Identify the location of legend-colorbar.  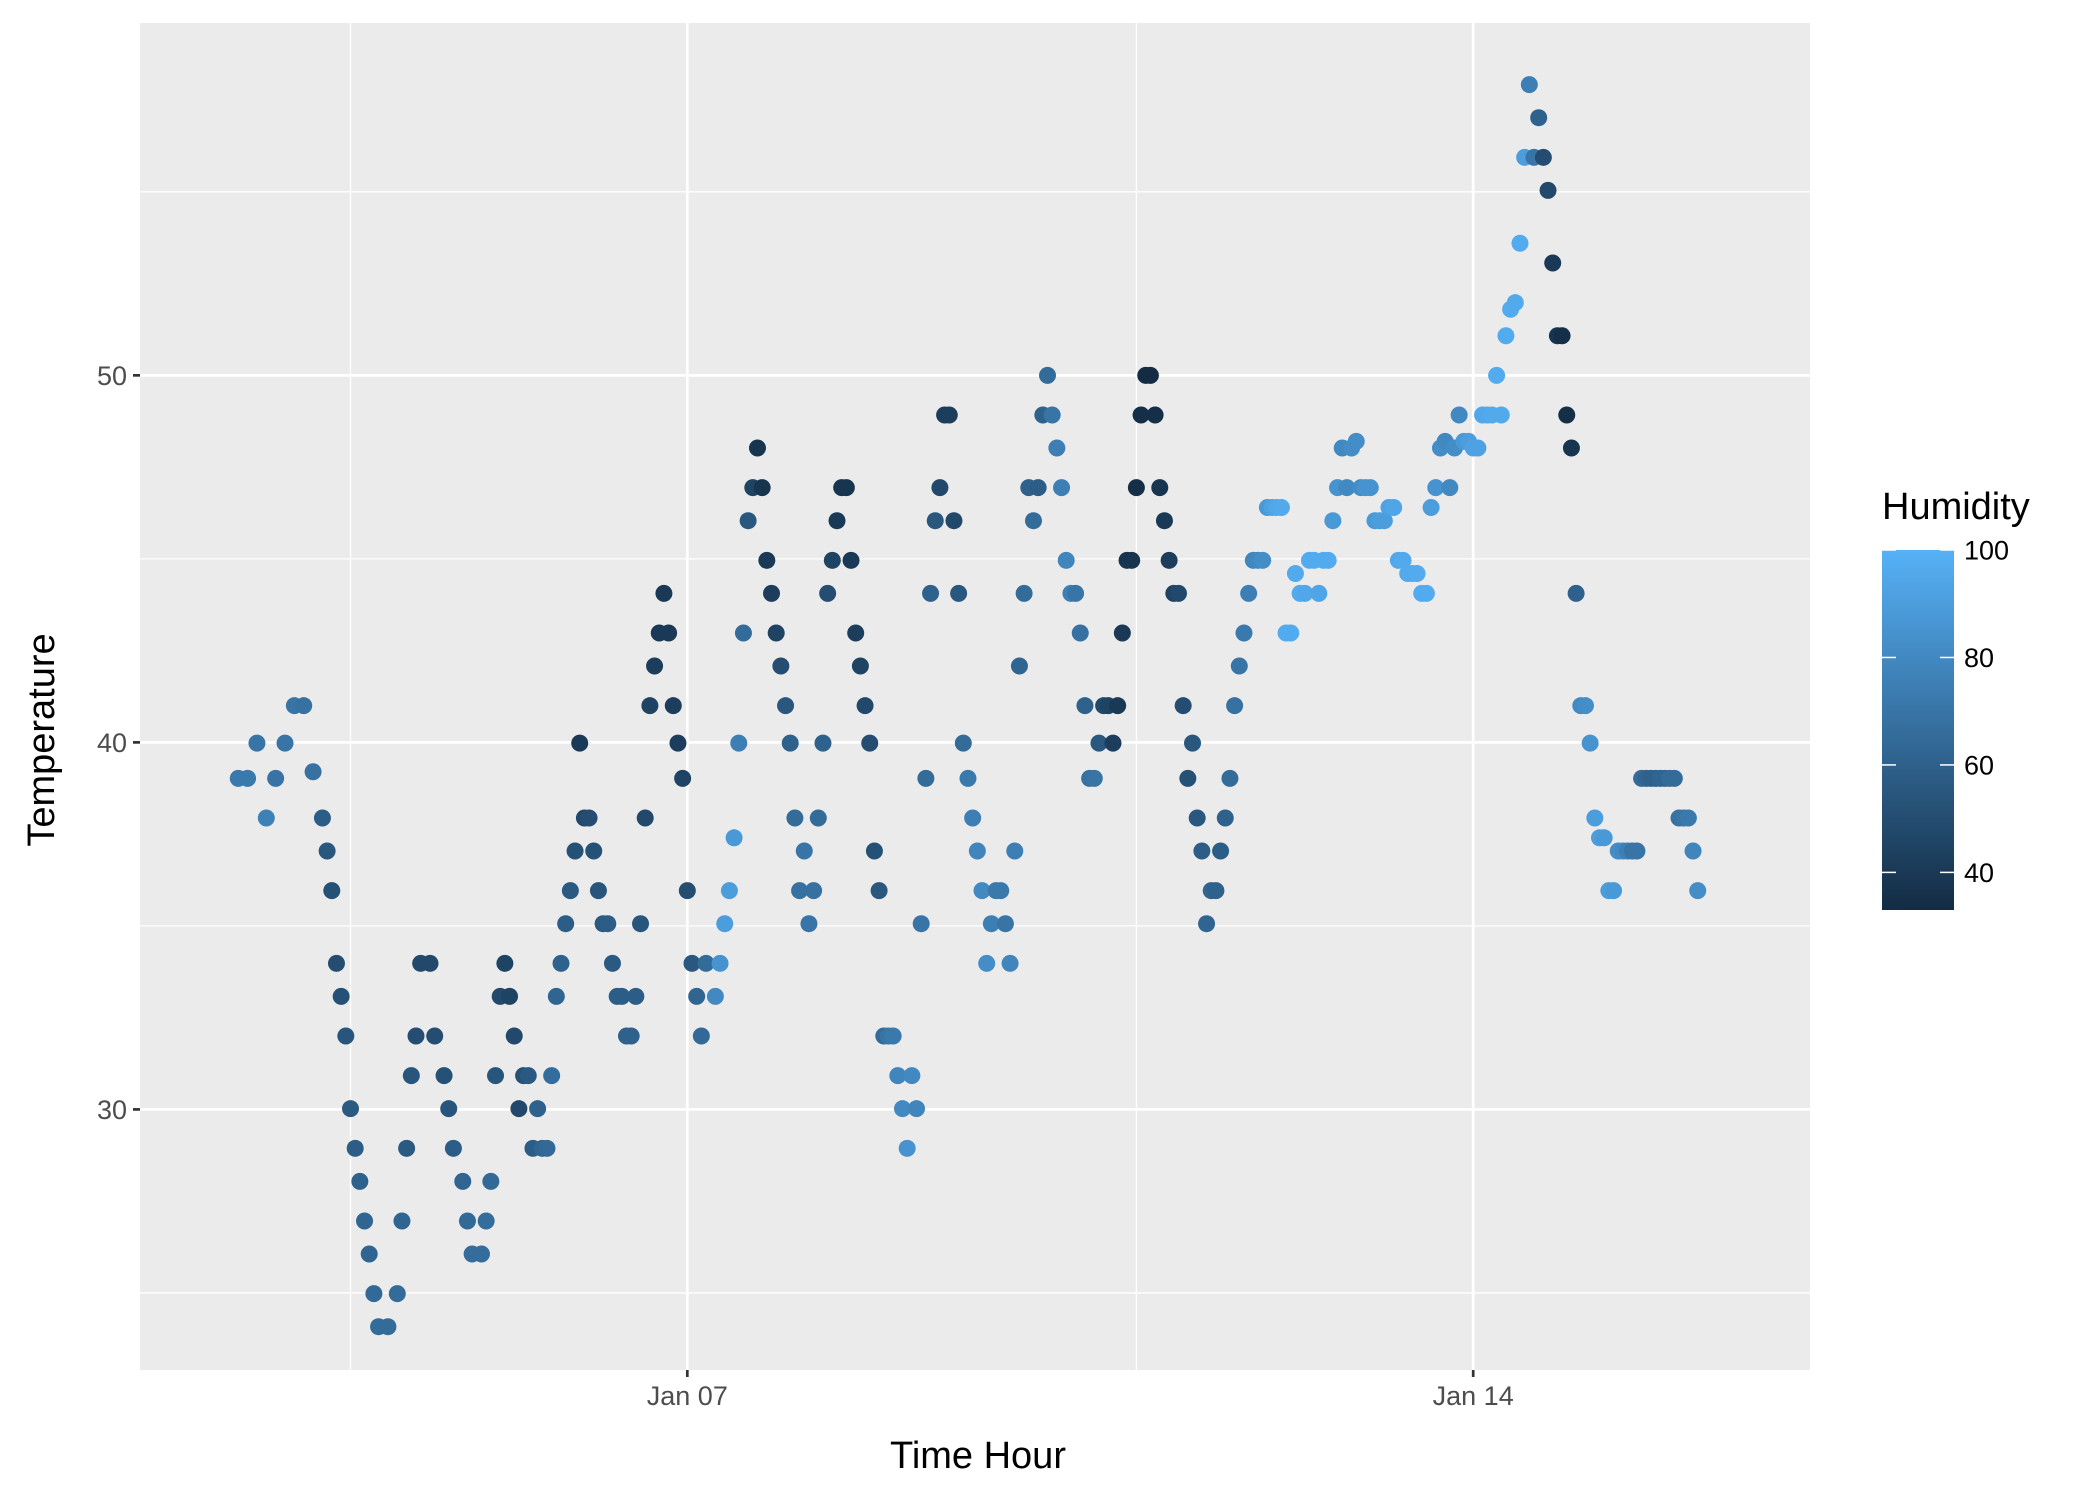
(1918, 730).